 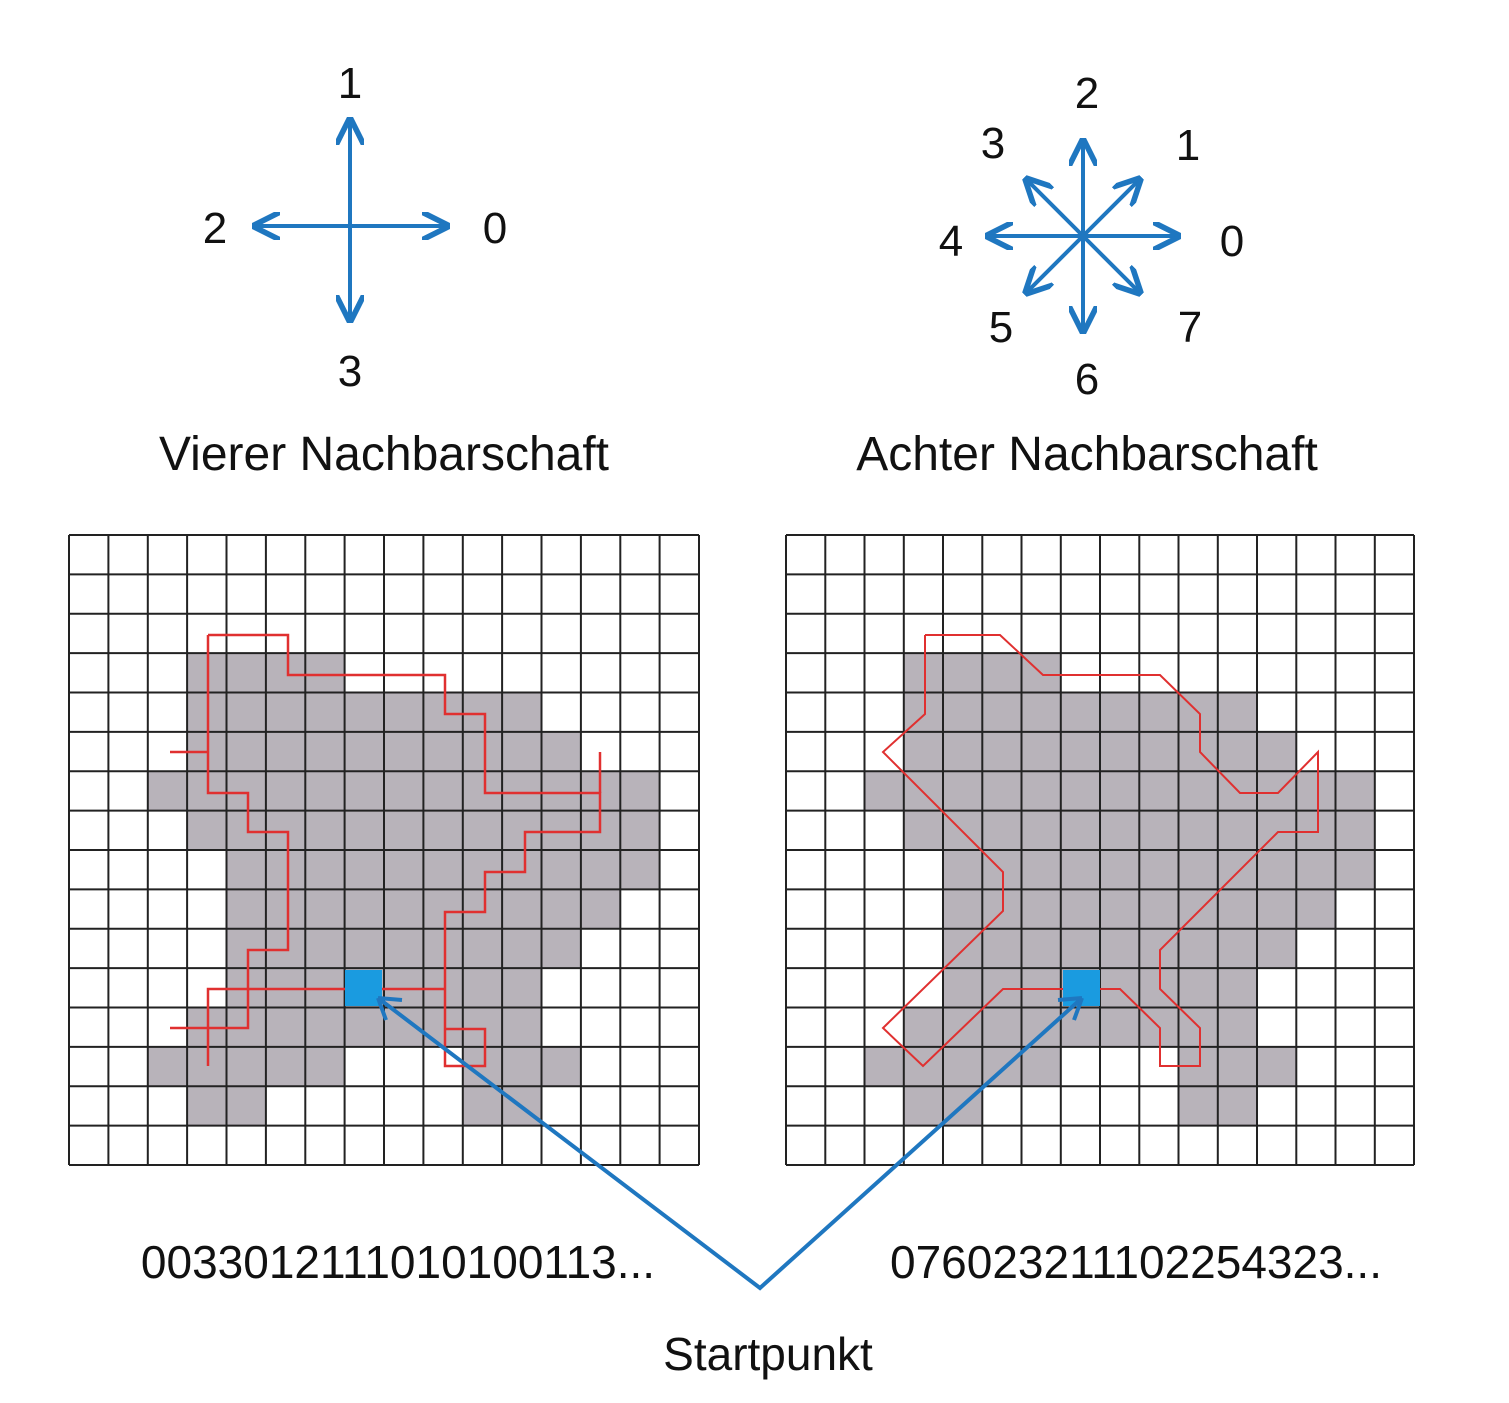 What do you see at coordinates (993, 143) in the screenshot?
I see `dir8-label-3: 3` at bounding box center [993, 143].